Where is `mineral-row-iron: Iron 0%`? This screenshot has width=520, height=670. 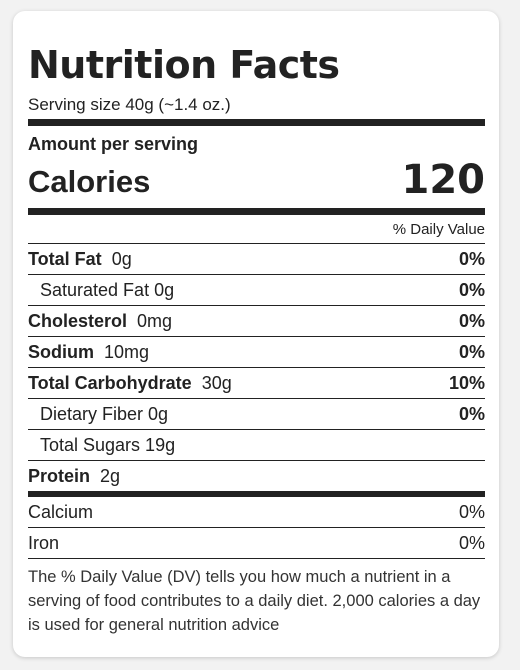
mineral-row-iron: Iron 0% is located at coordinates (256, 543).